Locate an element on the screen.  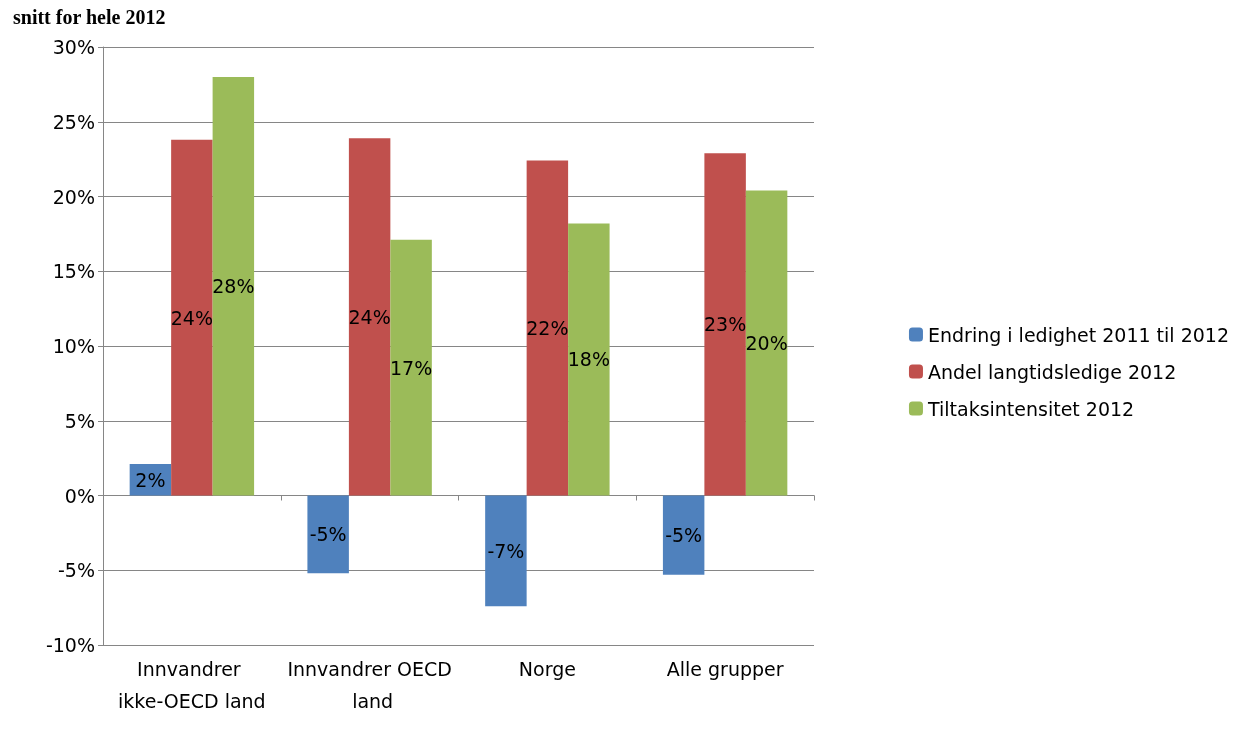
data-label: 20% is located at coordinates (766, 343).